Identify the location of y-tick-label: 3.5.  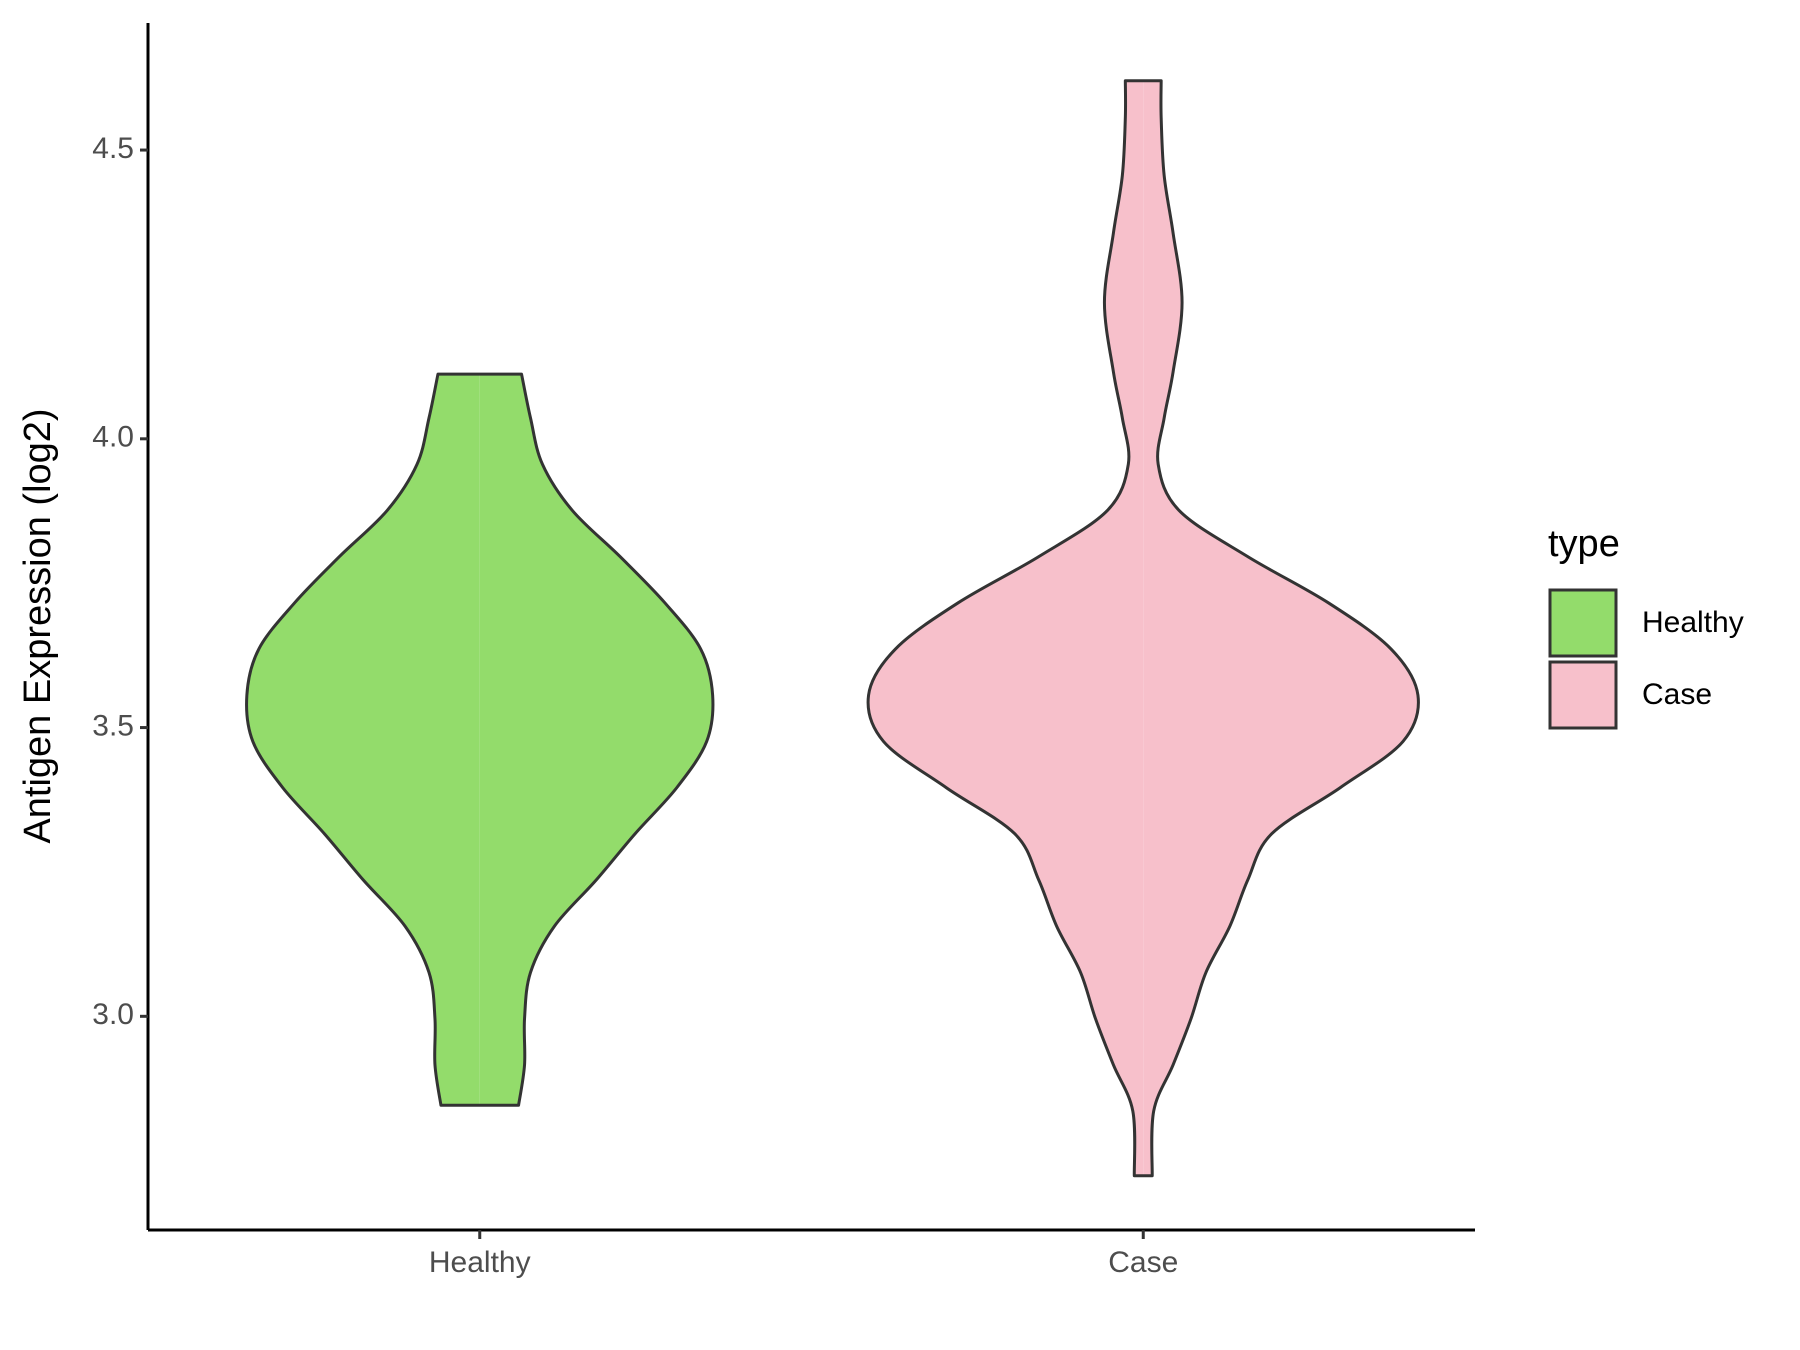
(113, 725).